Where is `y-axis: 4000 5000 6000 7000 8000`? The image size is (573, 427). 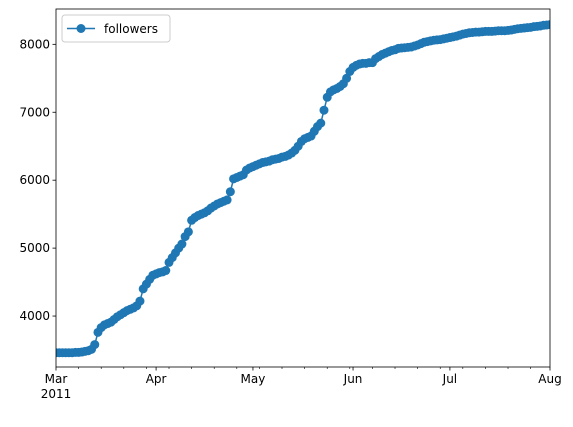
y-axis: 4000 5000 6000 7000 8000 is located at coordinates (37, 180).